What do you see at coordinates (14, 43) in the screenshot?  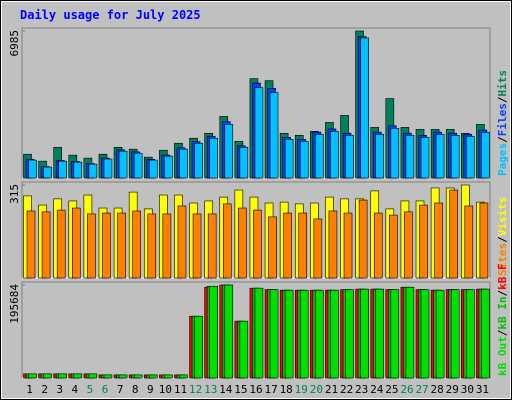 I see `y-tick-label: 6985` at bounding box center [14, 43].